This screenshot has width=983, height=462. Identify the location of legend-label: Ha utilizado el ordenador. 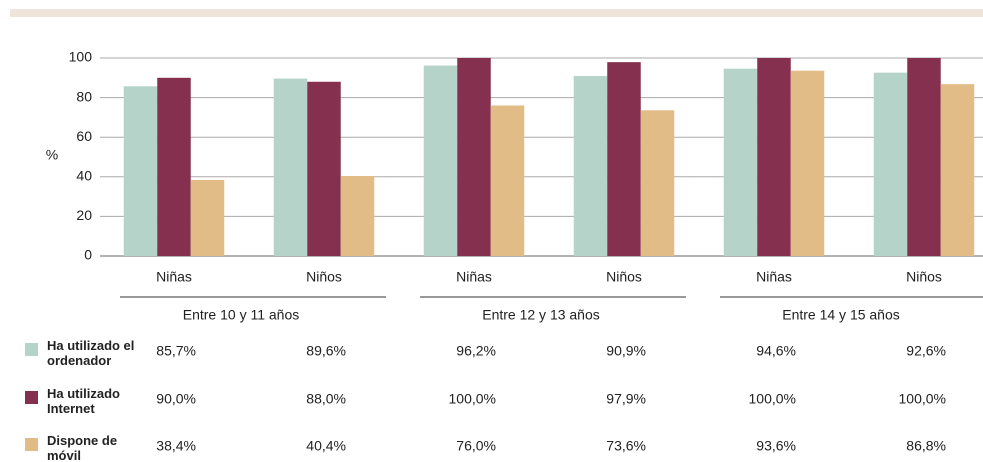
(91, 353).